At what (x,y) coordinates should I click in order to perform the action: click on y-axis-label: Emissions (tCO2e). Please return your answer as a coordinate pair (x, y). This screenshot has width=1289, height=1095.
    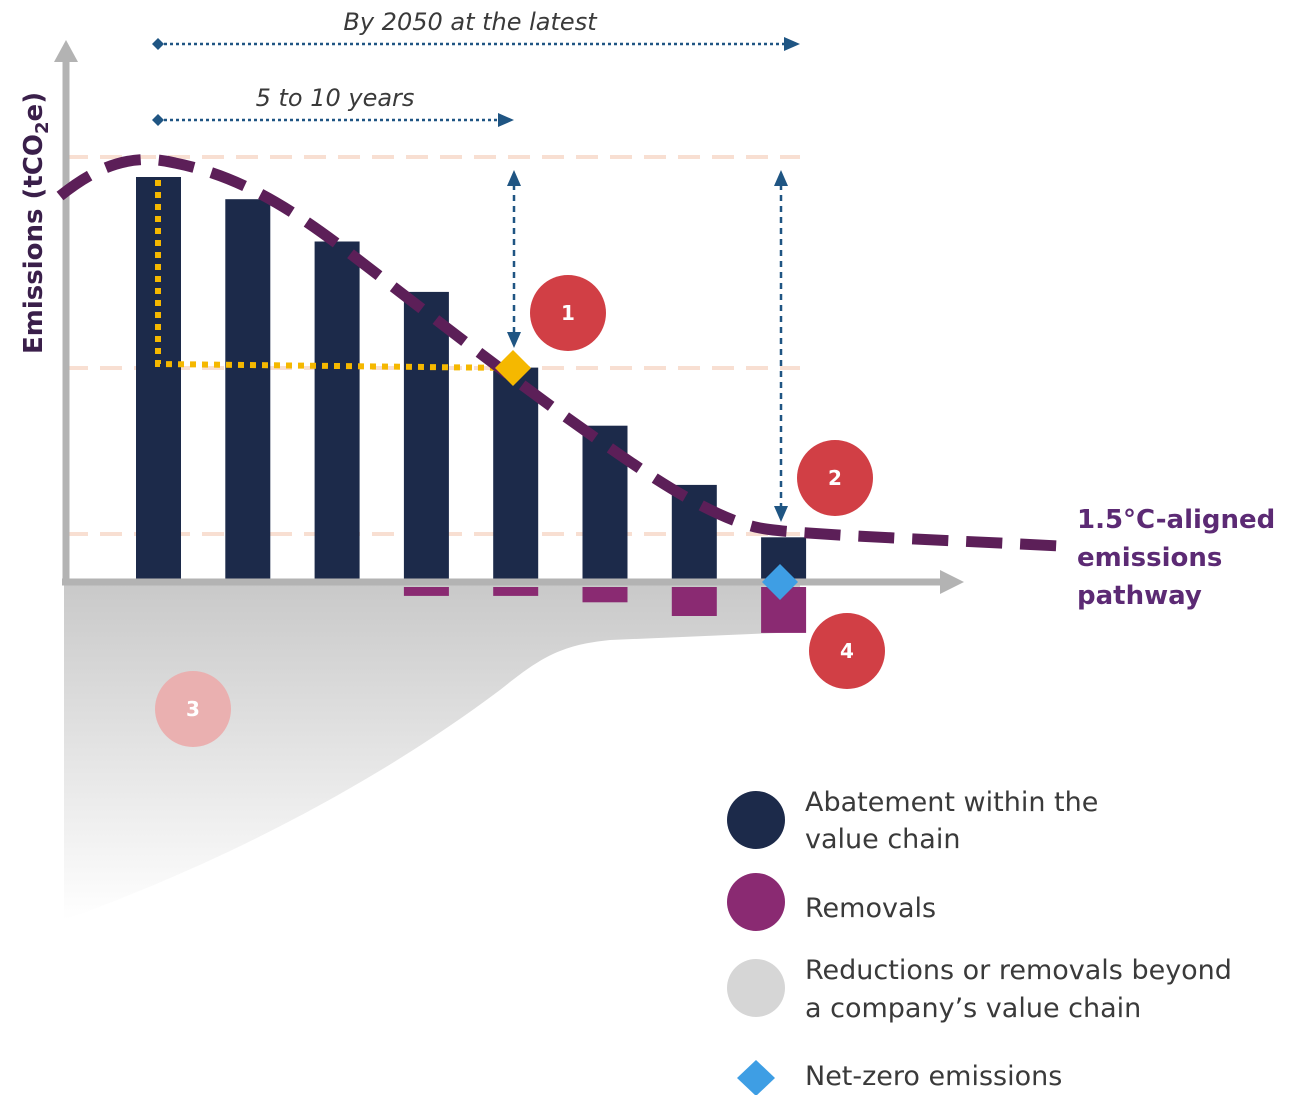
    Looking at the image, I should click on (36, 223).